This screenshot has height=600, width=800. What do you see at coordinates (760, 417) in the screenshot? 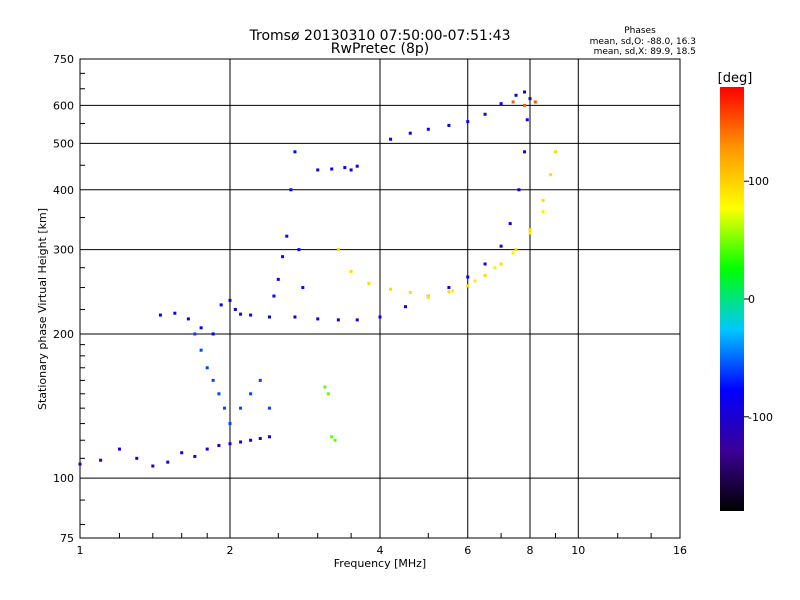
I see `colorbar-tick-label: -100` at bounding box center [760, 417].